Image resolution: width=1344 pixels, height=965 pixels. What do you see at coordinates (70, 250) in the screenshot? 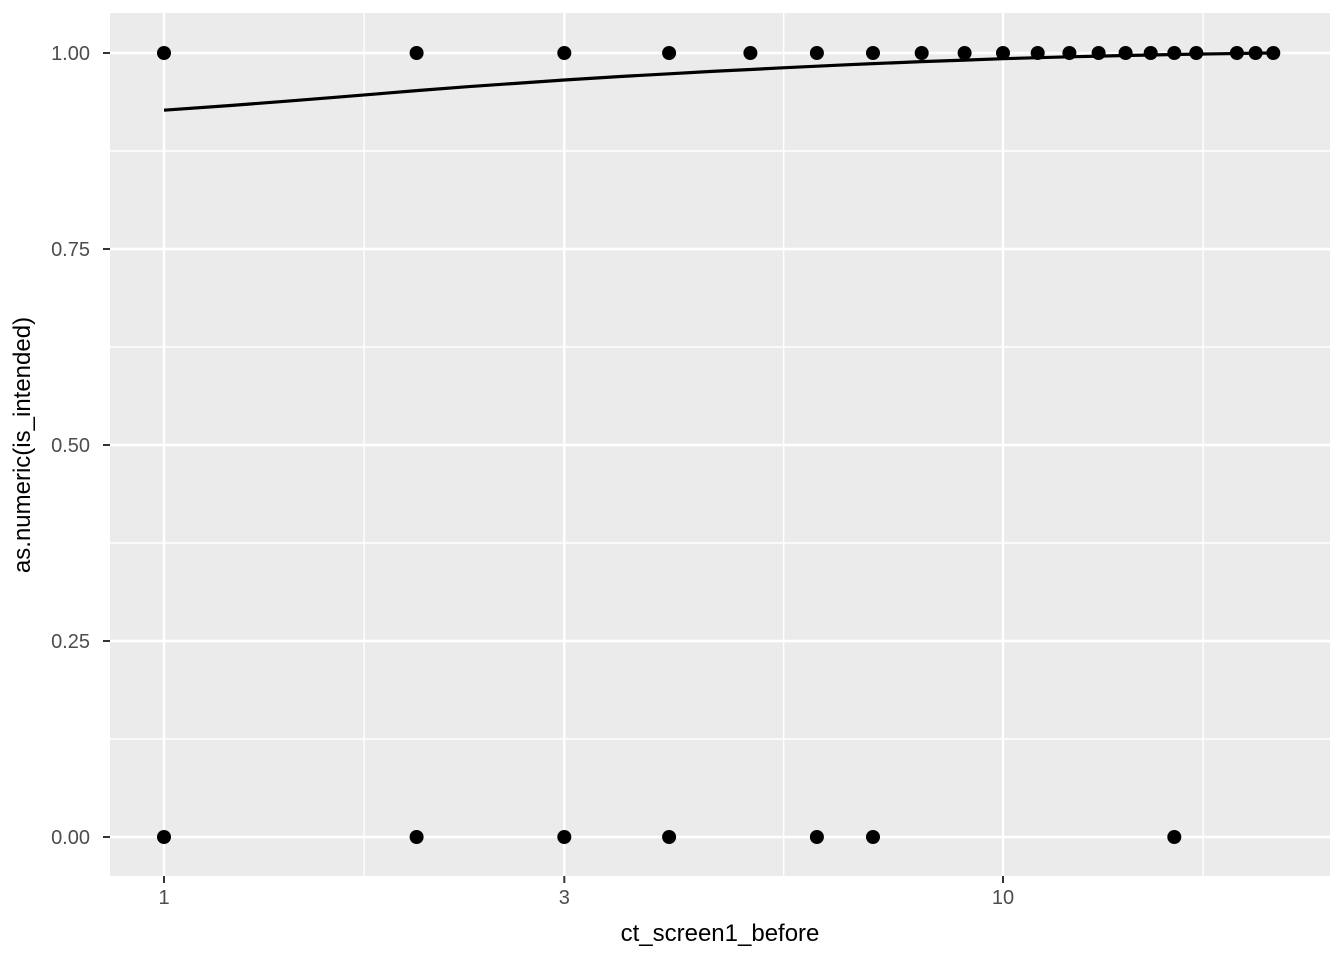
I see `y-tick-label: 0.75` at bounding box center [70, 250].